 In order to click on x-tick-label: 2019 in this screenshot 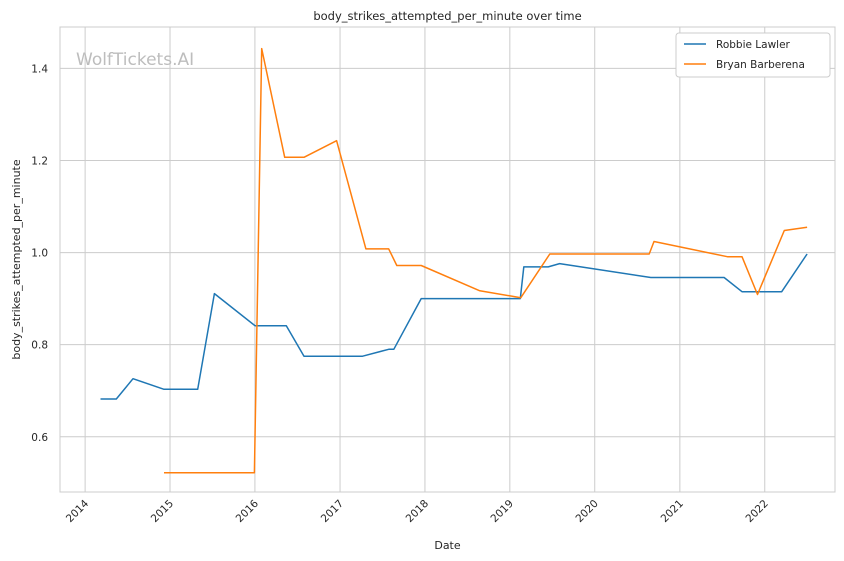, I will do `click(502, 511)`.